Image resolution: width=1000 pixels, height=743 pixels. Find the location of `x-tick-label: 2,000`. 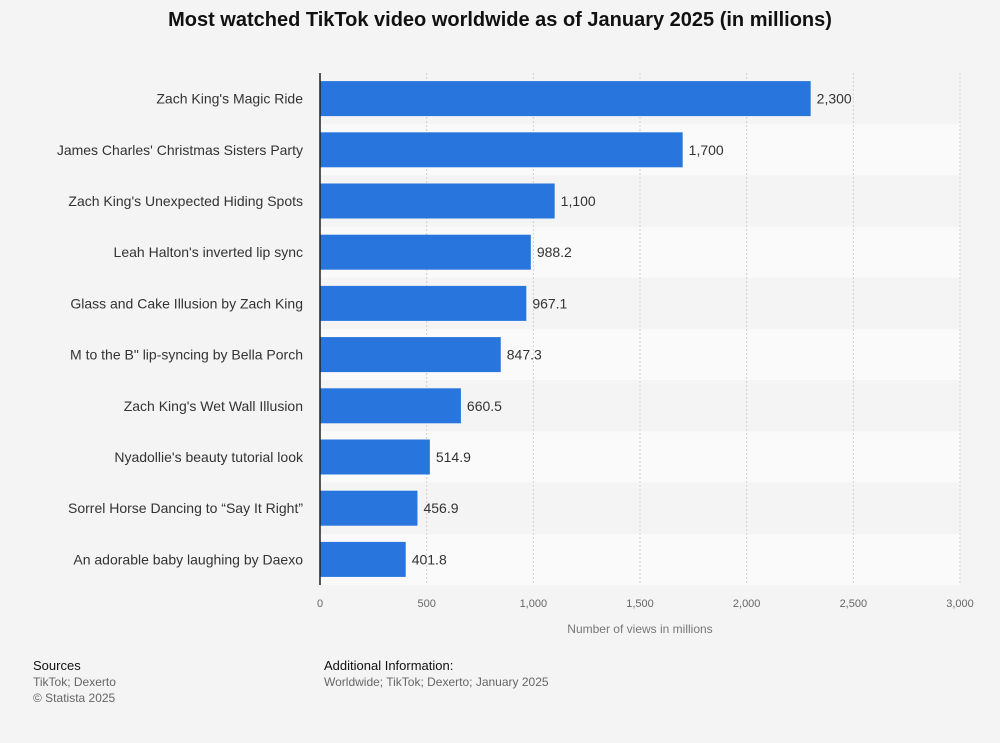

x-tick-label: 2,000 is located at coordinates (747, 604).